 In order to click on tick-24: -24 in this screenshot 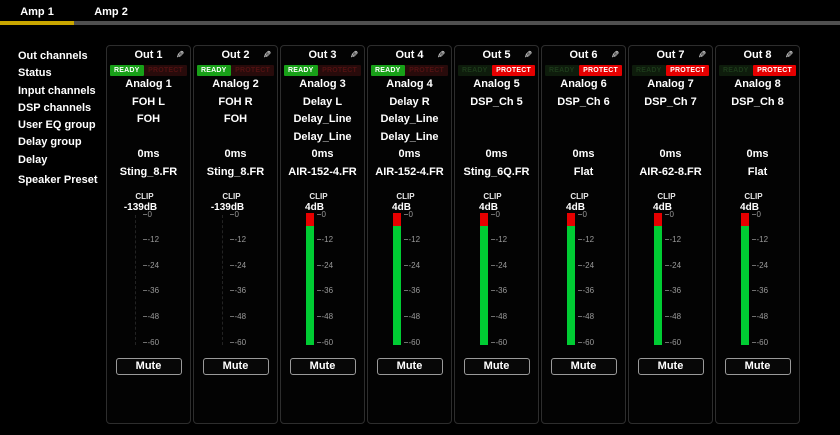, I will do `click(499, 265)`.